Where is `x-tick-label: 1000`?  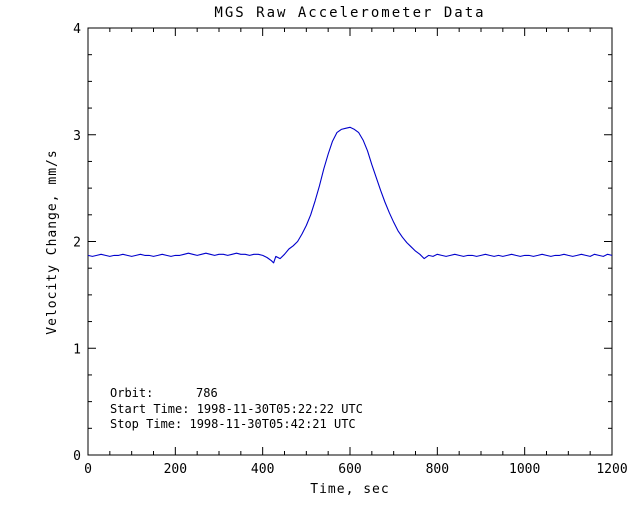 x-tick-label: 1000 is located at coordinates (524, 469).